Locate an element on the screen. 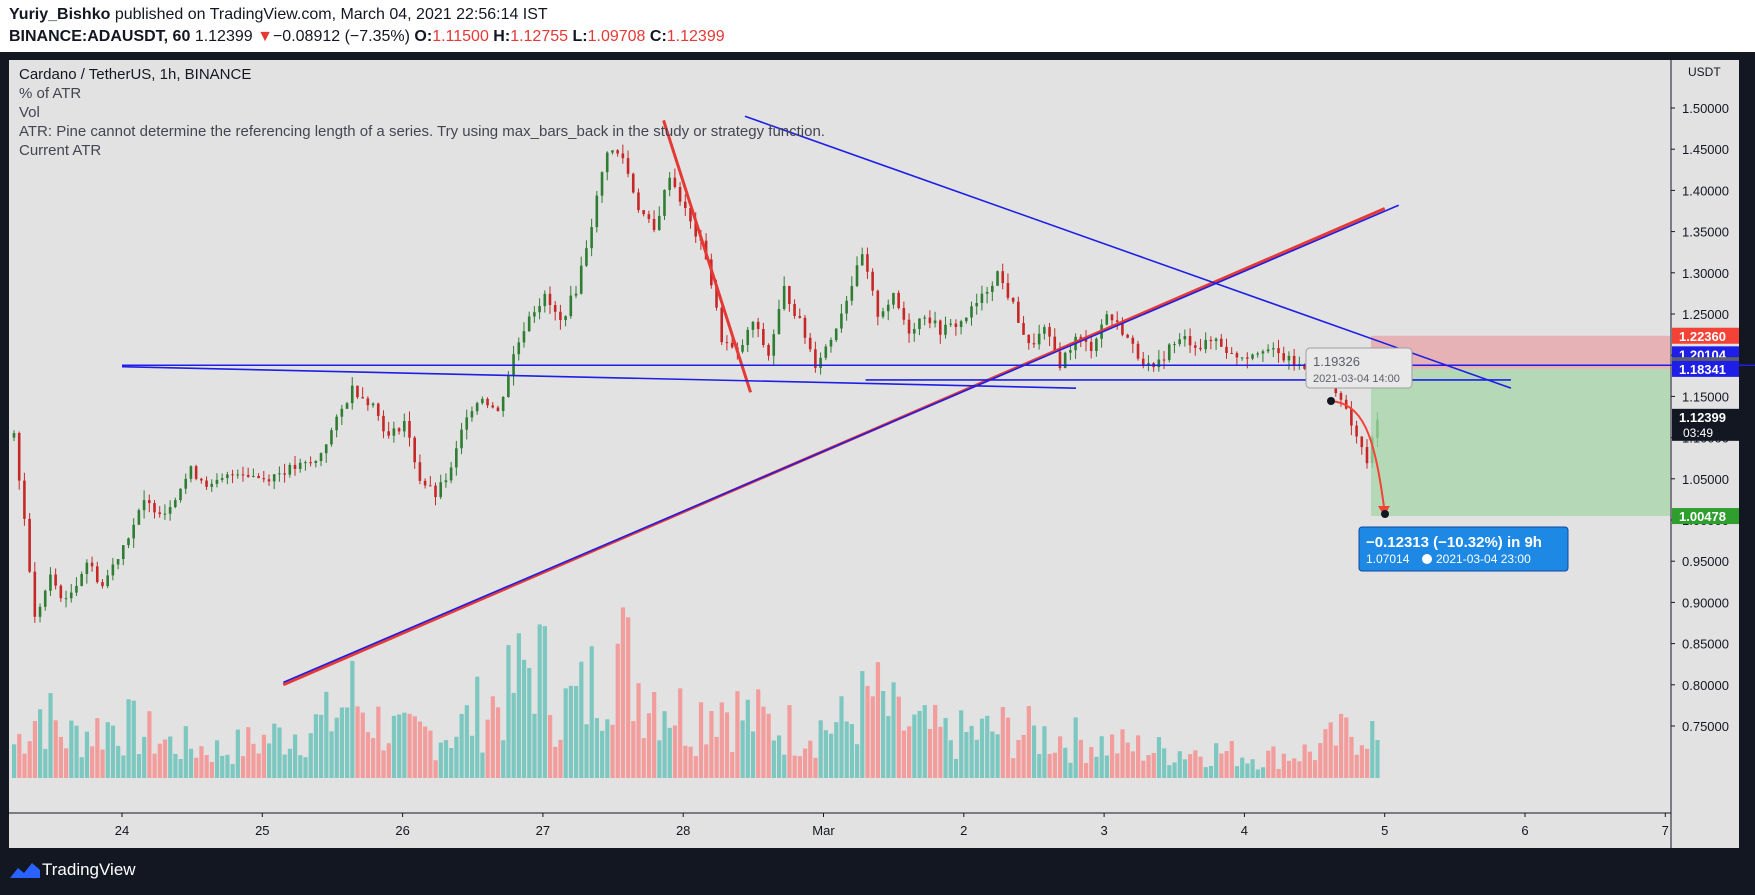 The height and width of the screenshot is (895, 1755). y-tick-label: 1.35000 is located at coordinates (1705, 232).